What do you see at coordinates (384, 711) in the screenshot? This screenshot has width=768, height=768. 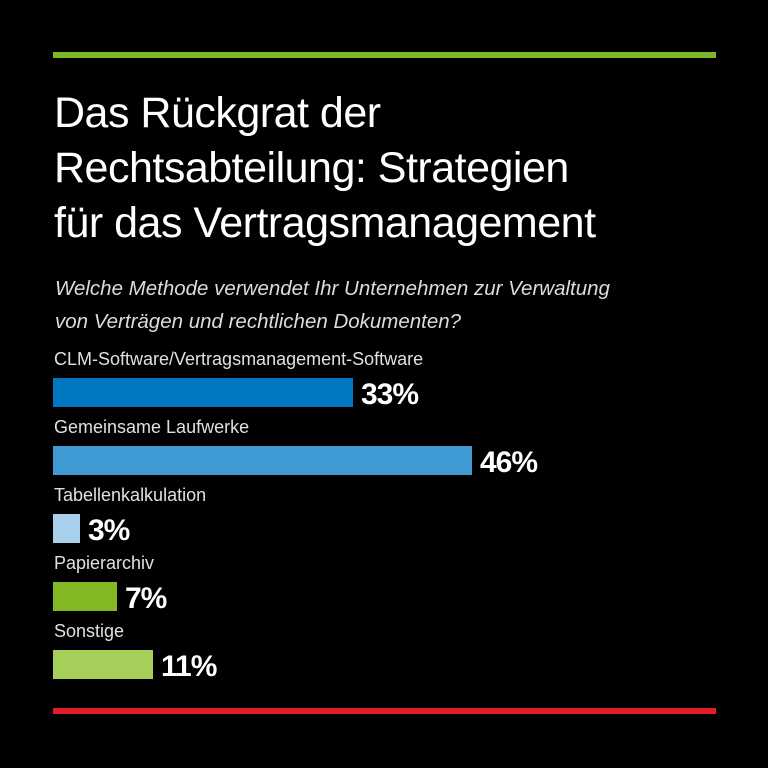 I see `bottom-accent-rule` at bounding box center [384, 711].